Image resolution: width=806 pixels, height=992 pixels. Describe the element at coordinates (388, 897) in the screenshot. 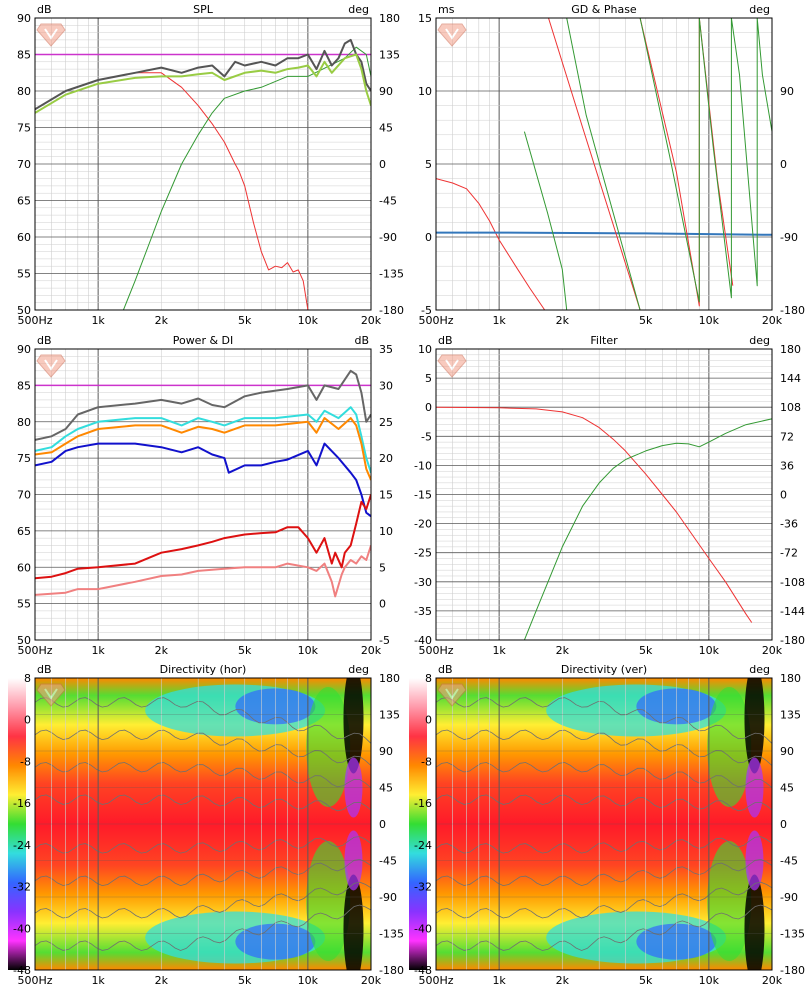

I see `dir_hor-y2-tick-label: -90` at that location.